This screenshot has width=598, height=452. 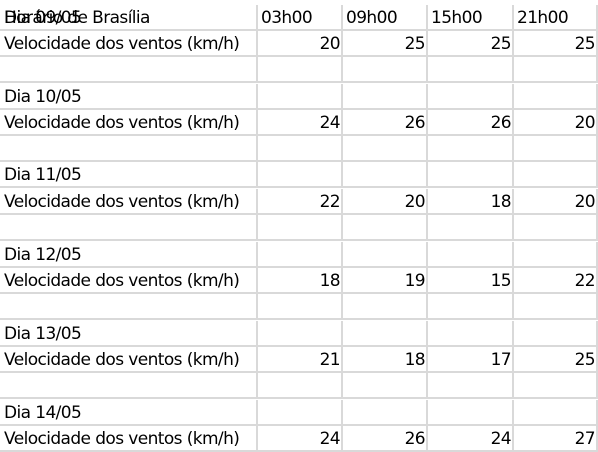 What do you see at coordinates (471, 18) in the screenshot?
I see `header-time-3: 15h00` at bounding box center [471, 18].